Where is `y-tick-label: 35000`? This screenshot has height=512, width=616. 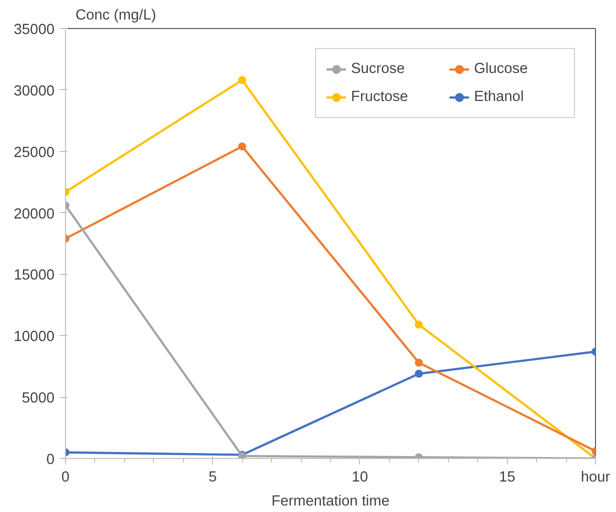 y-tick-label: 35000 is located at coordinates (34, 30).